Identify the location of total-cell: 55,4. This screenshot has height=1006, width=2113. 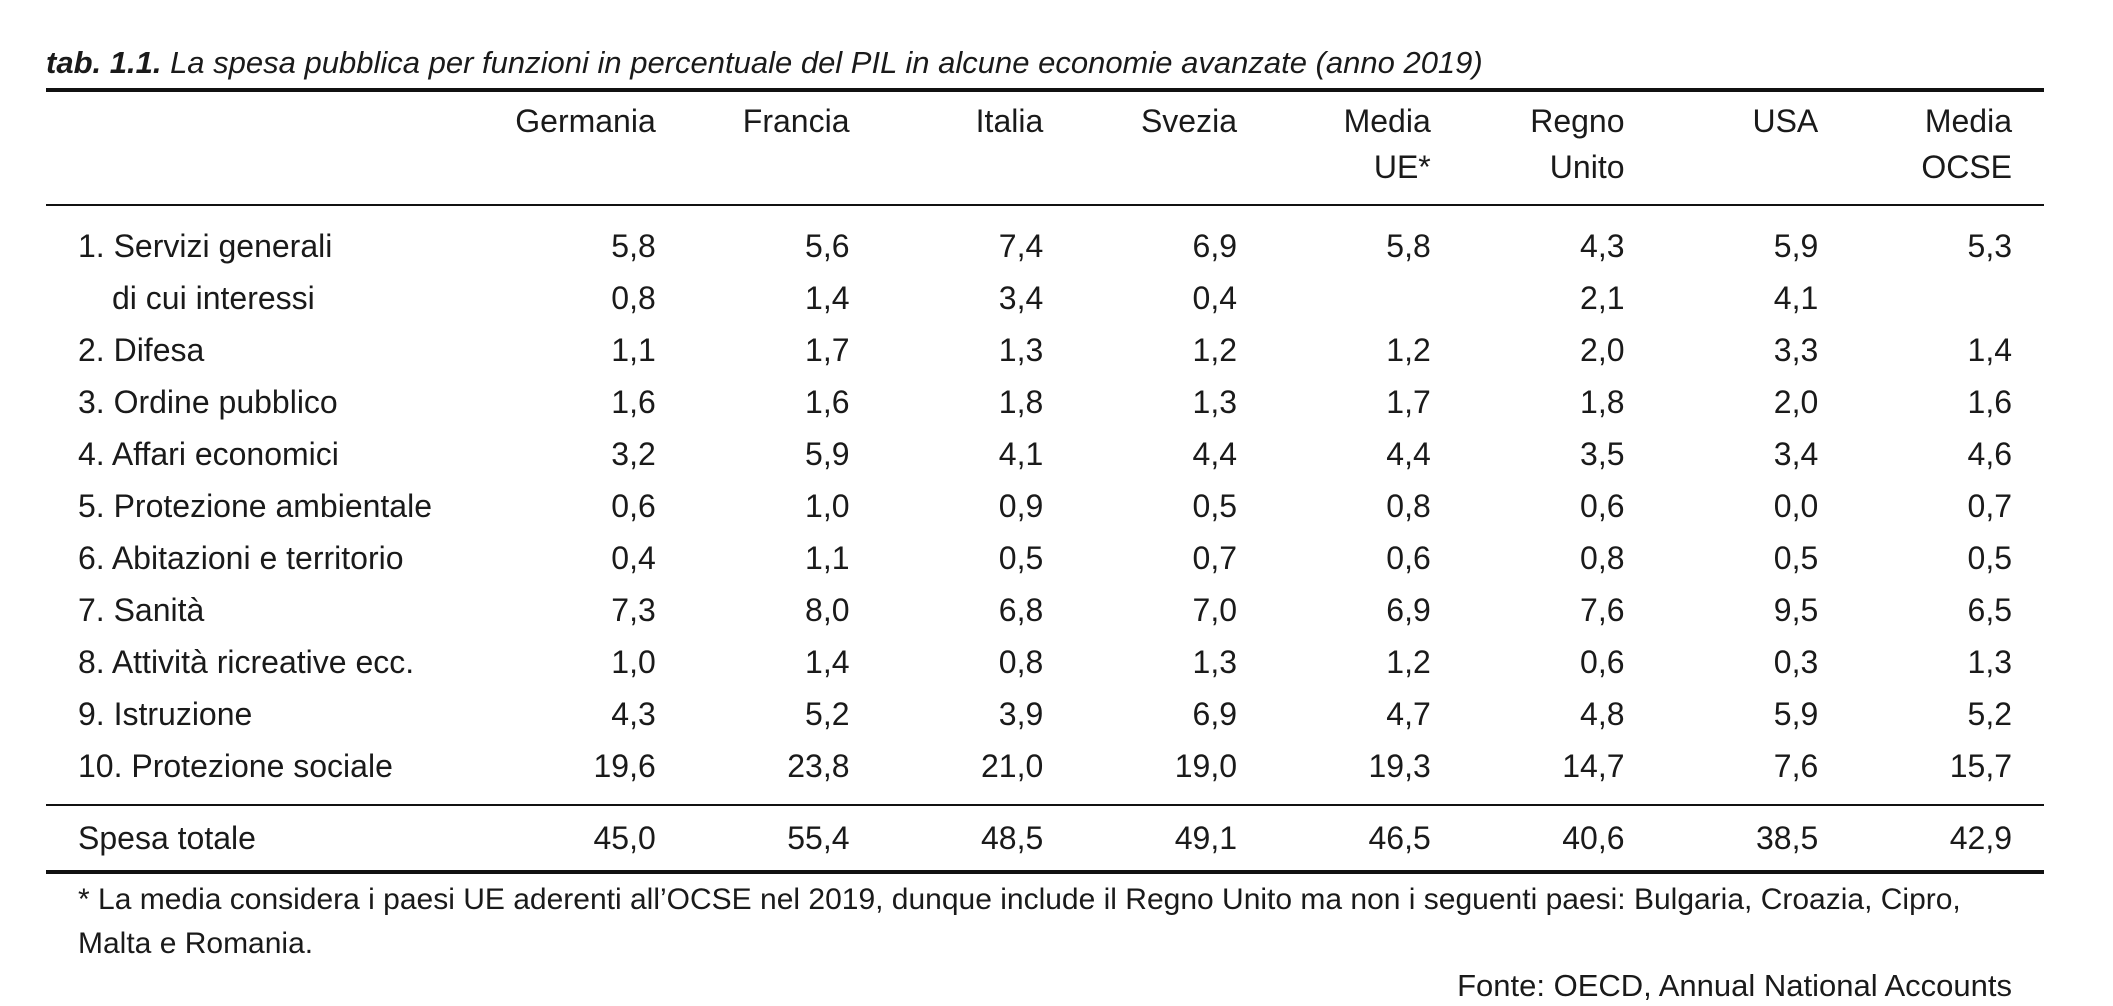
(784, 839).